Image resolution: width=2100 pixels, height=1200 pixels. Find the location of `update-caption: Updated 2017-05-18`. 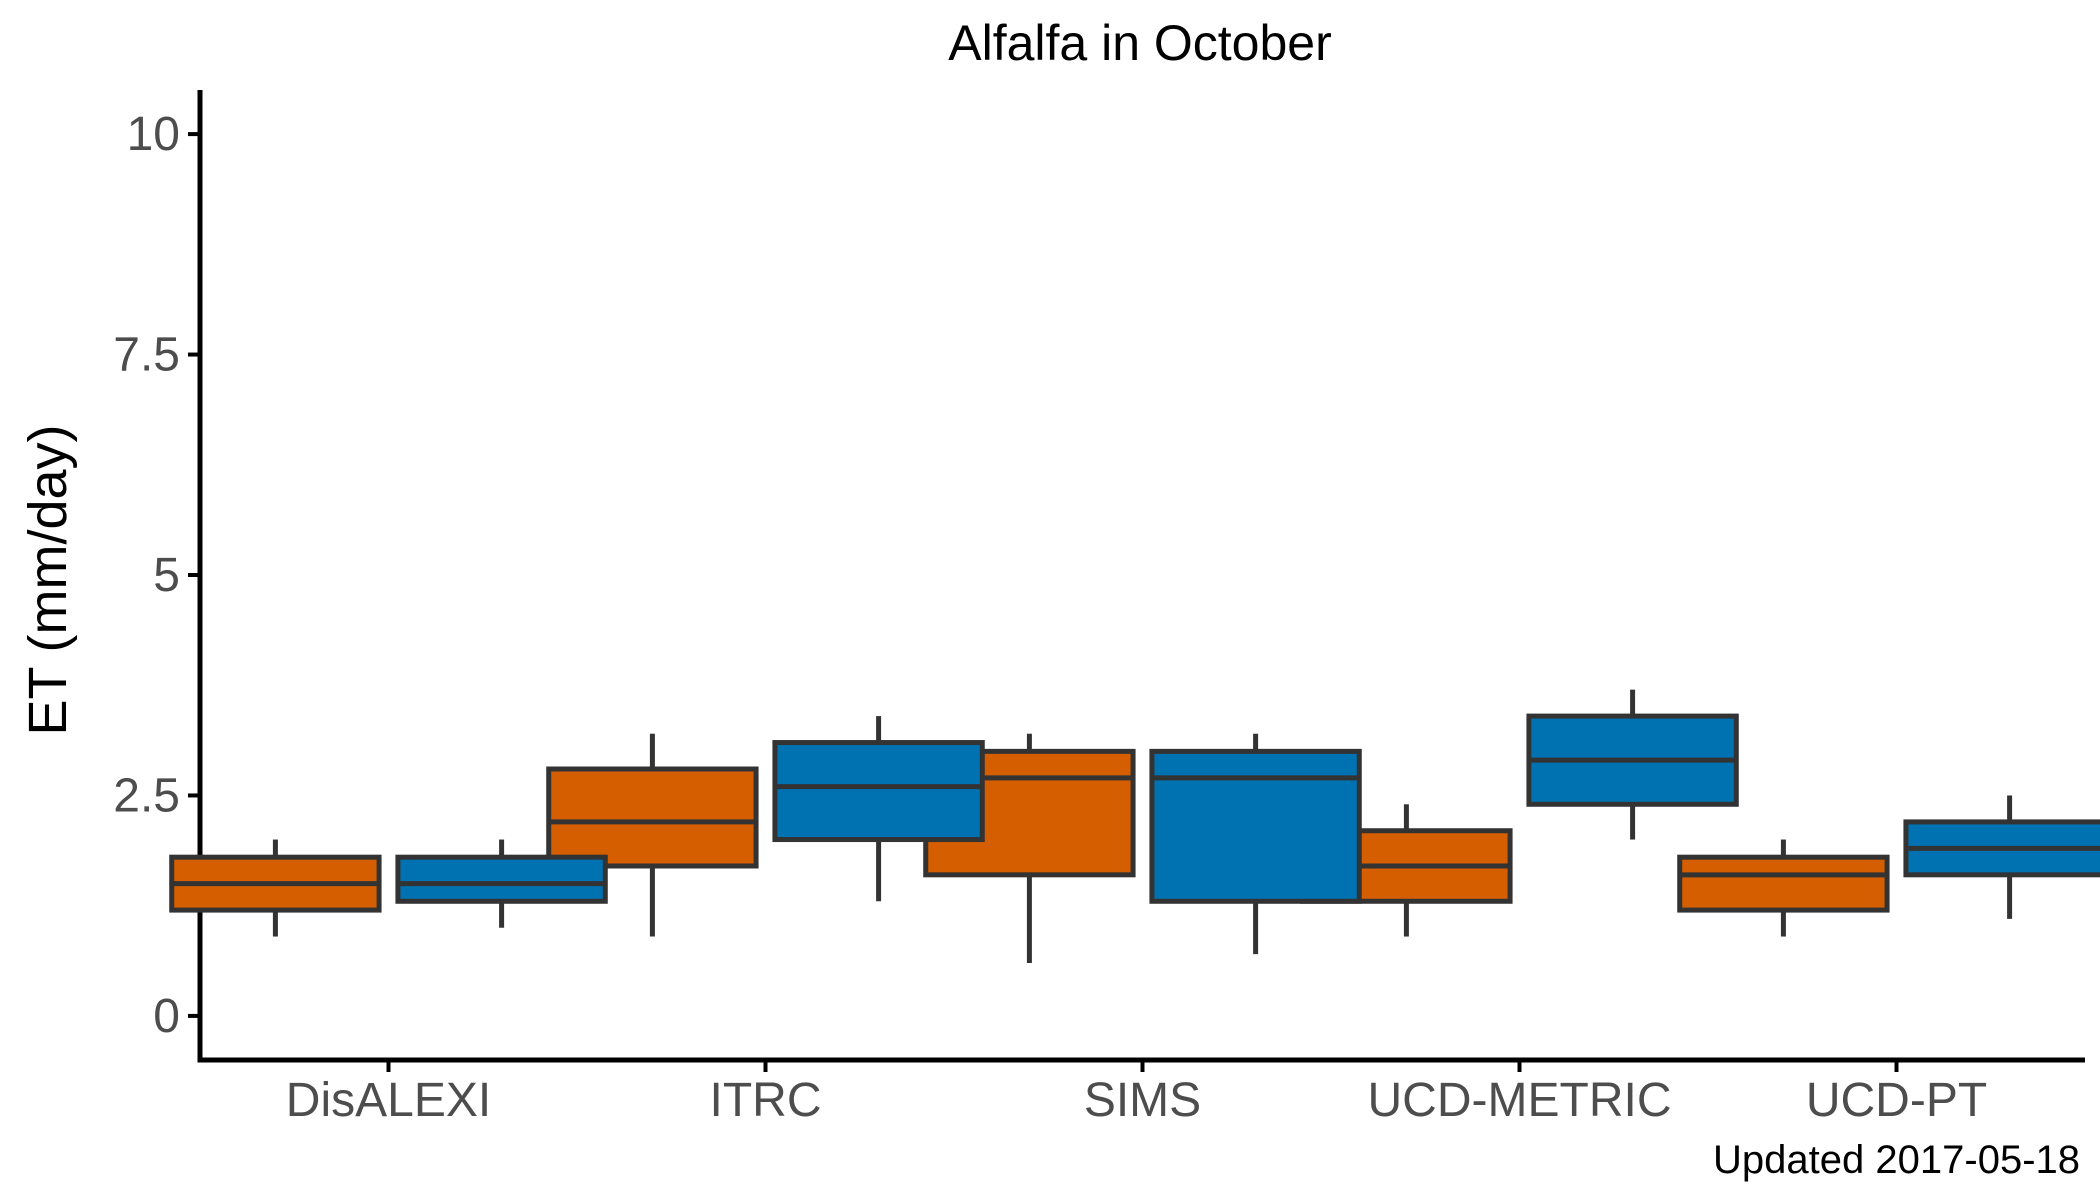

update-caption: Updated 2017-05-18 is located at coordinates (1896, 1160).